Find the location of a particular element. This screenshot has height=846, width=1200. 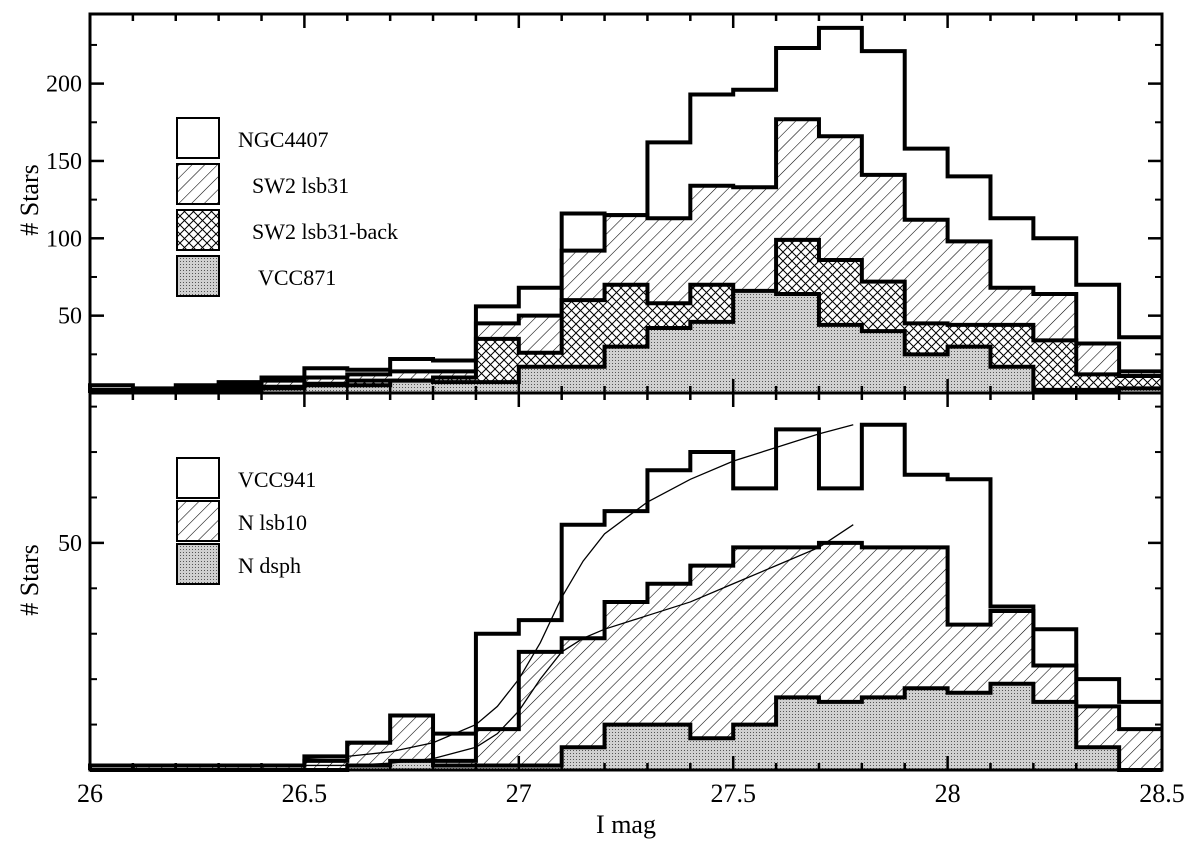

legend-label: N lsb10 is located at coordinates (272, 522).